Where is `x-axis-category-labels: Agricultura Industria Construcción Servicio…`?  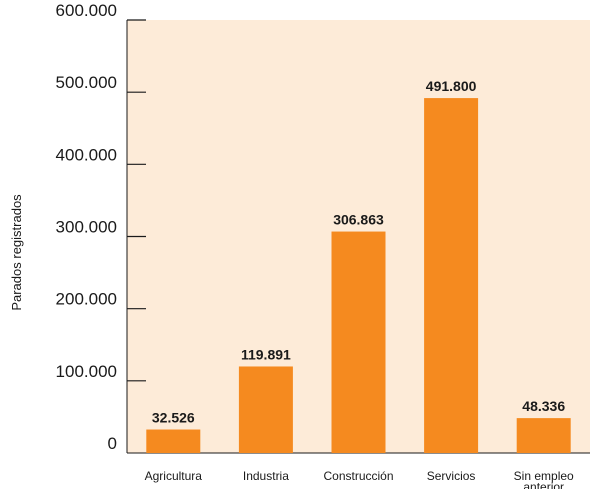 x-axis-category-labels: Agricultura Industria Construcción Servicio… is located at coordinates (359, 479).